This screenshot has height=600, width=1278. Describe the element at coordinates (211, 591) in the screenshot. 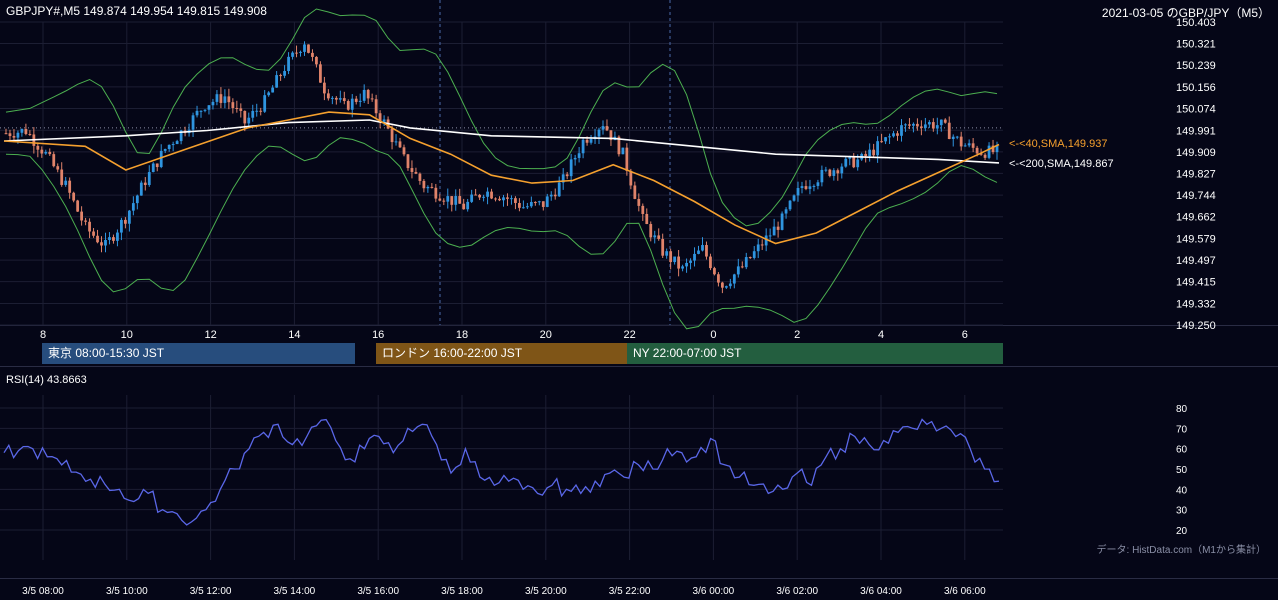

I see `rsi-x-tick-label: 3/5 12:00` at that location.